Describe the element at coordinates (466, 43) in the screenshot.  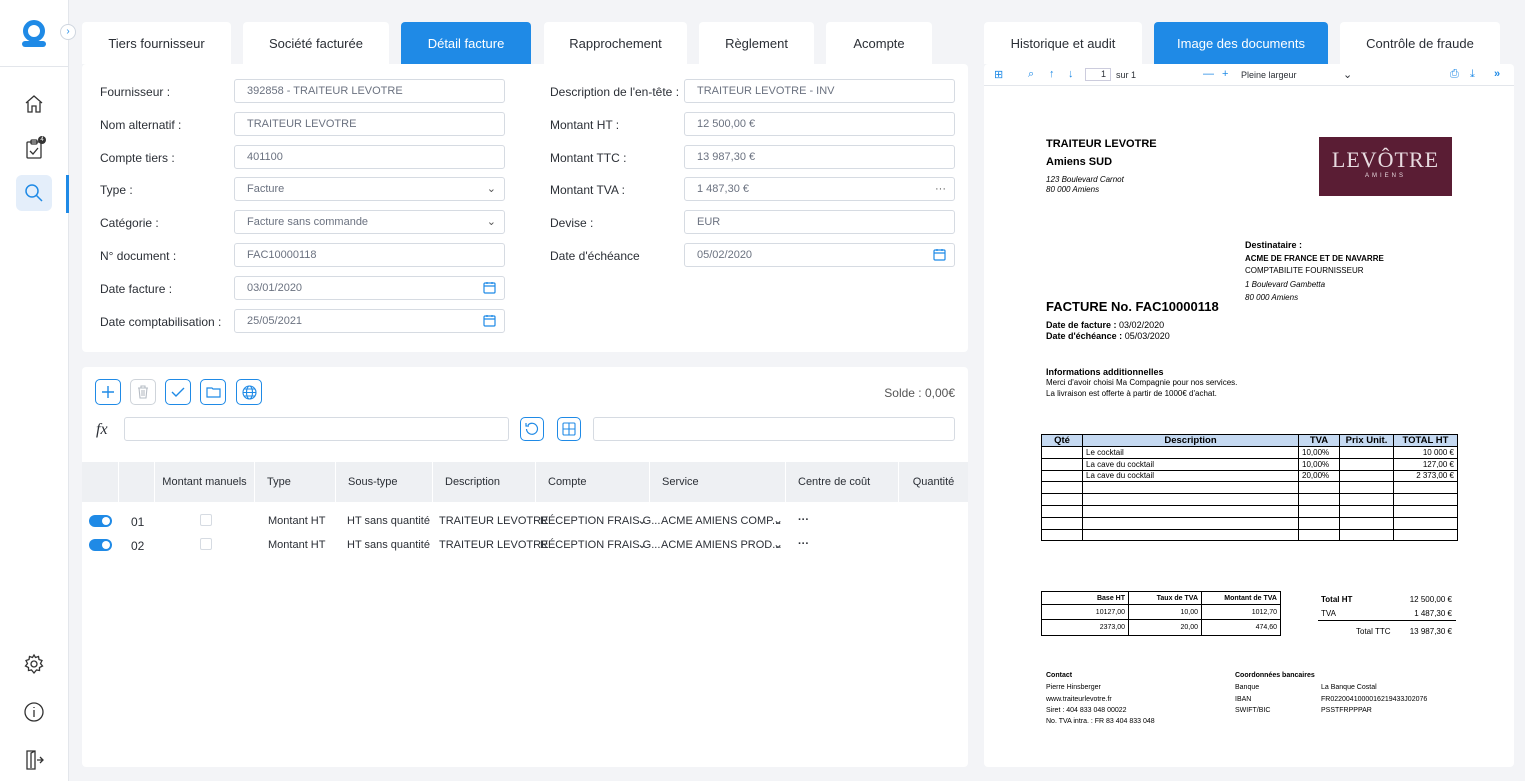
I see `tab-detail-facture: Détail facture` at that location.